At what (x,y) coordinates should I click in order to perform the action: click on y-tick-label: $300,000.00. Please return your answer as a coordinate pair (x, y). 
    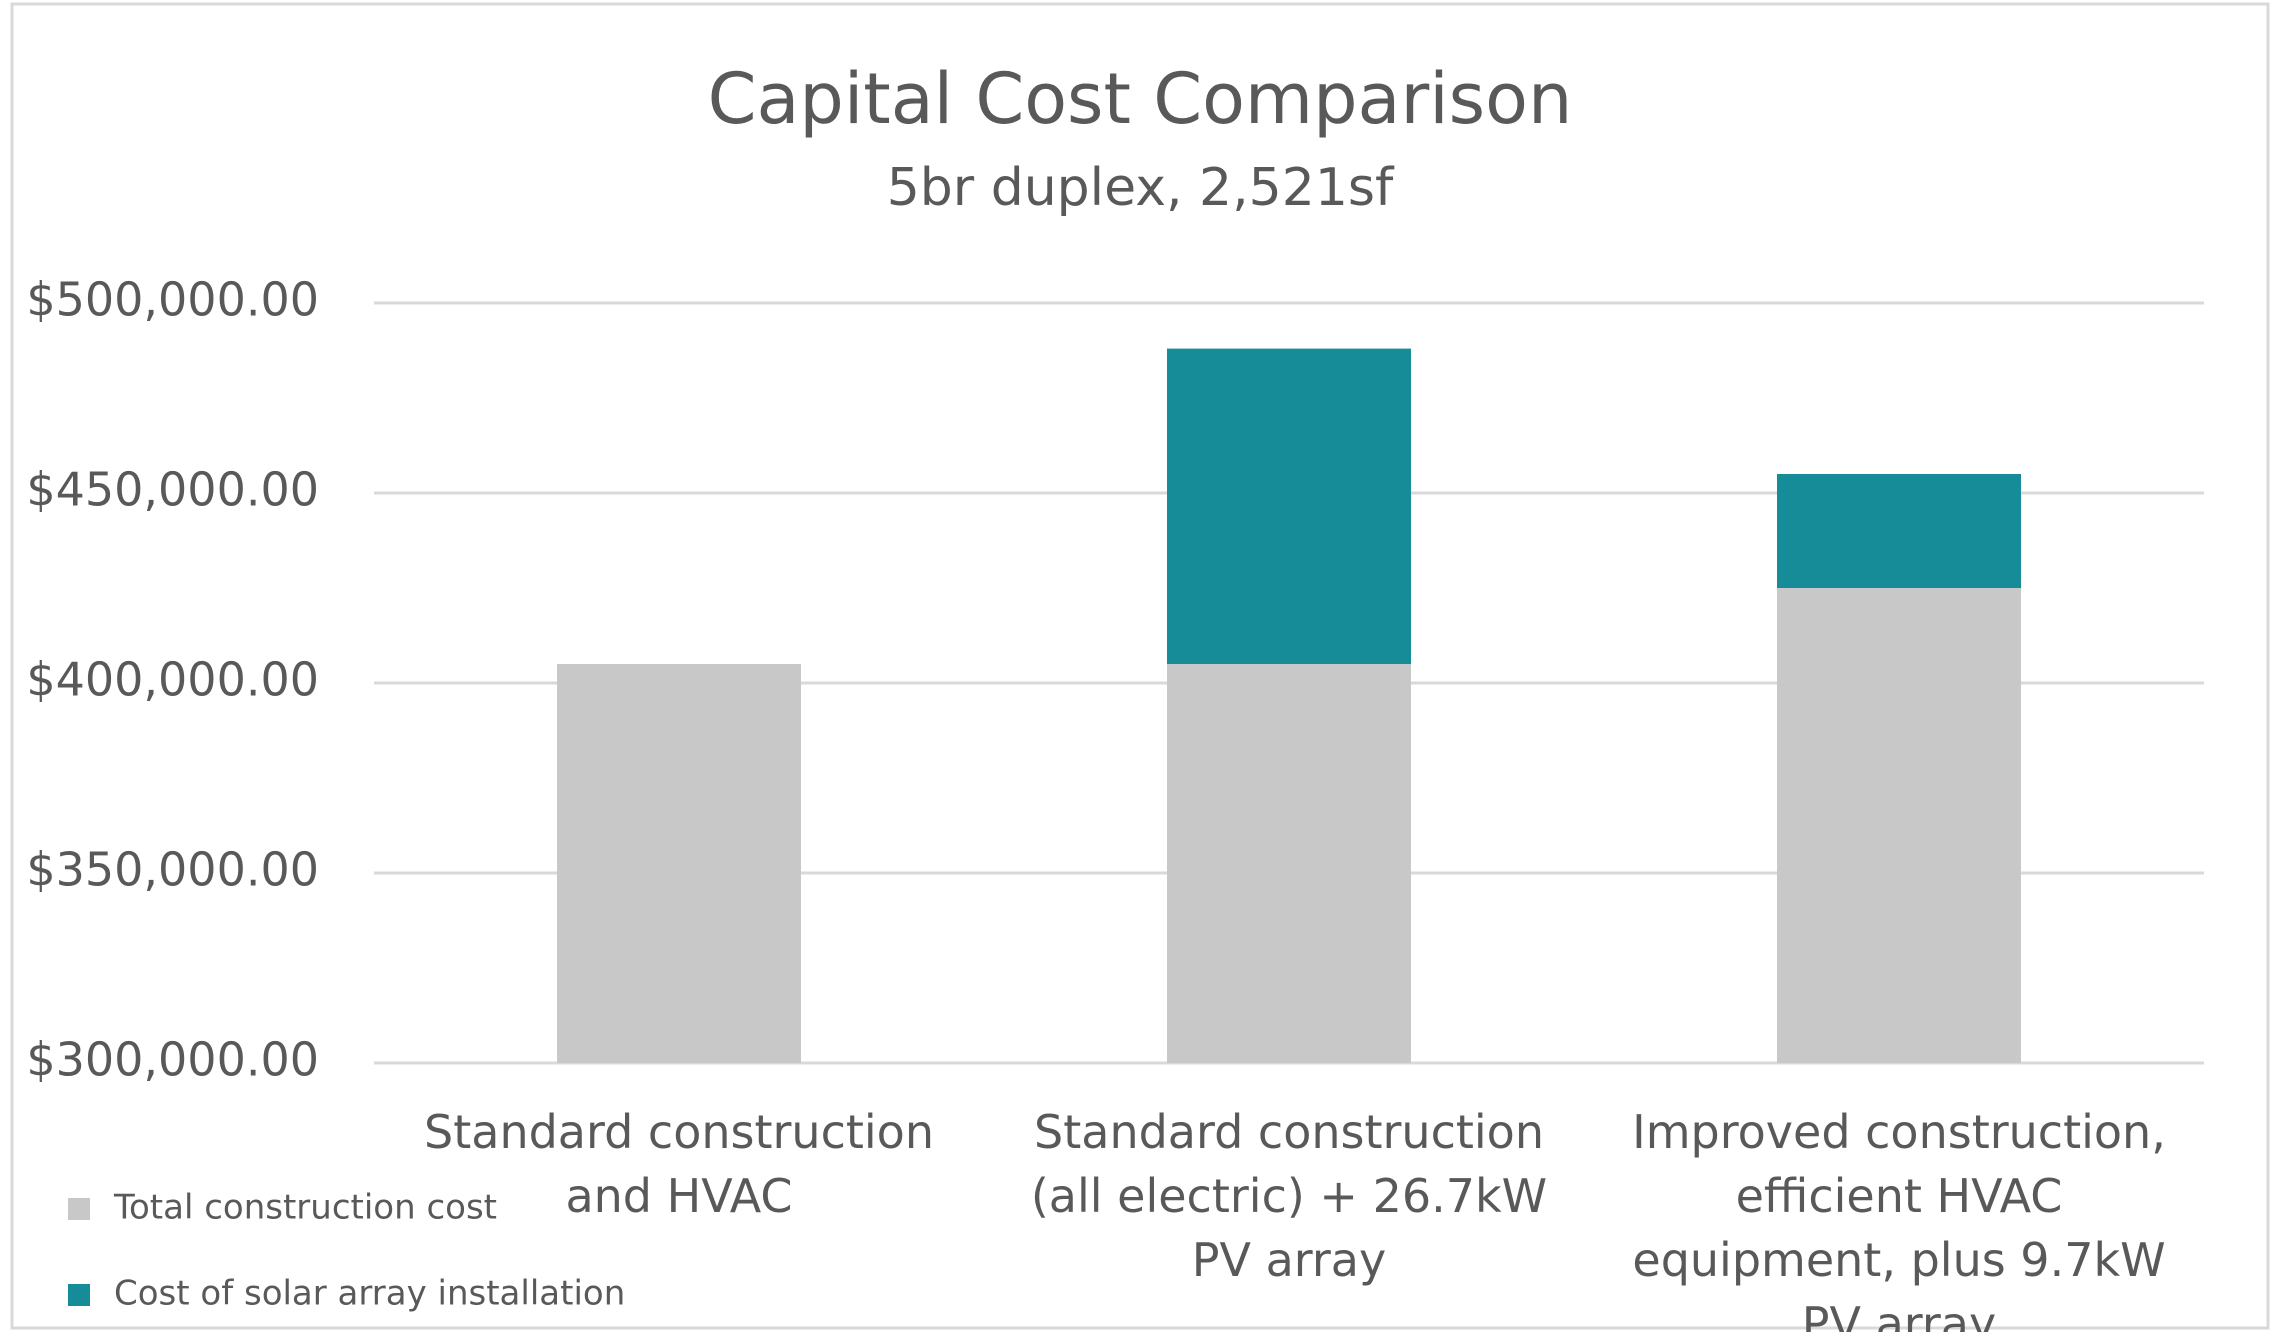
    Looking at the image, I should click on (172, 1060).